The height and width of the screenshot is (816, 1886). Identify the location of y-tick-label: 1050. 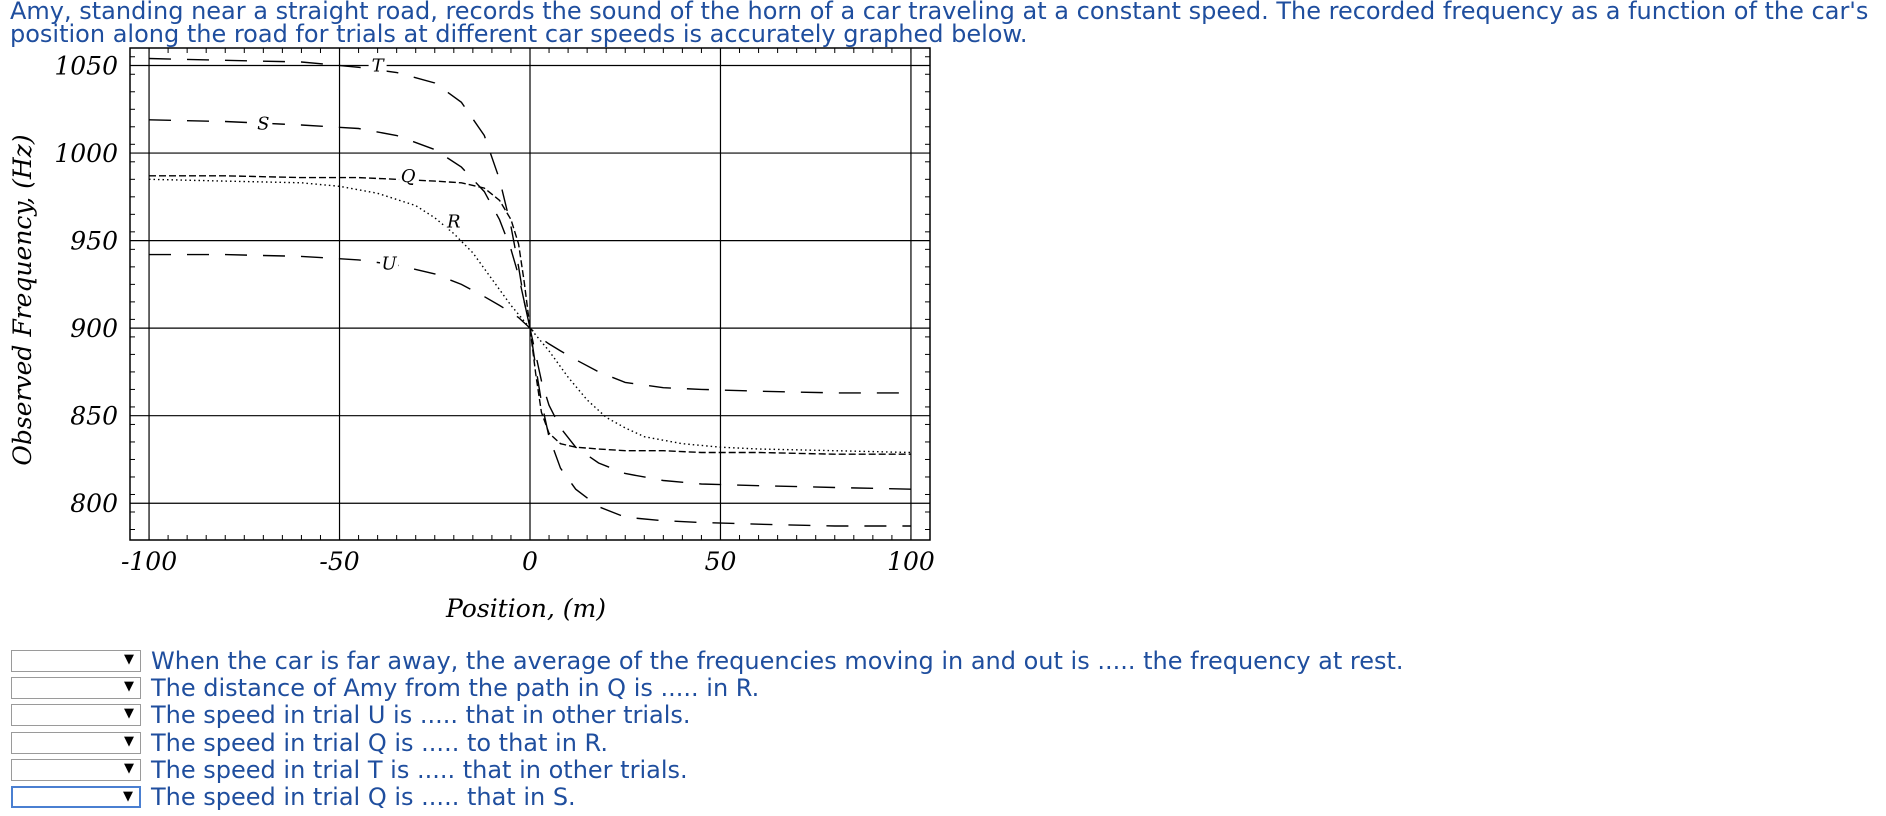
(86, 66).